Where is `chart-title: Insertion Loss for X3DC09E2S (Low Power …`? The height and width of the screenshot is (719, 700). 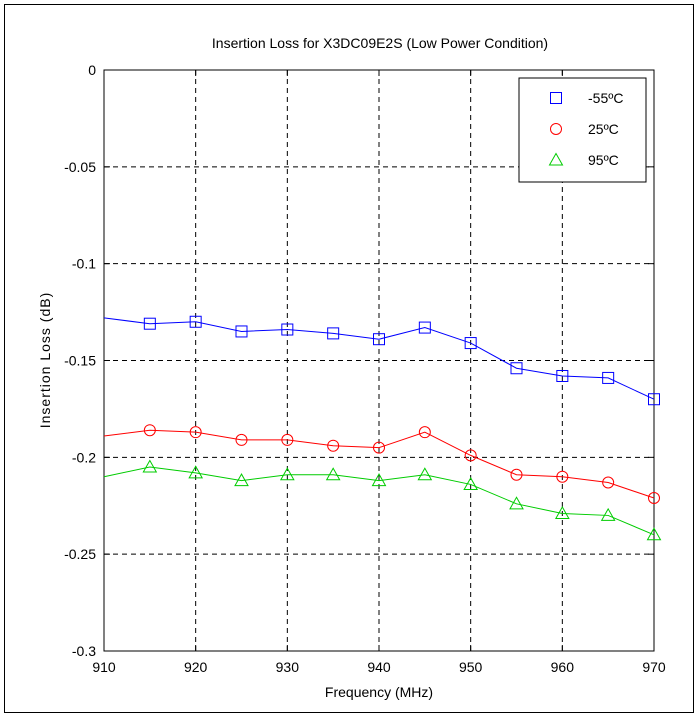
chart-title: Insertion Loss for X3DC09E2S (Low Power … is located at coordinates (380, 43).